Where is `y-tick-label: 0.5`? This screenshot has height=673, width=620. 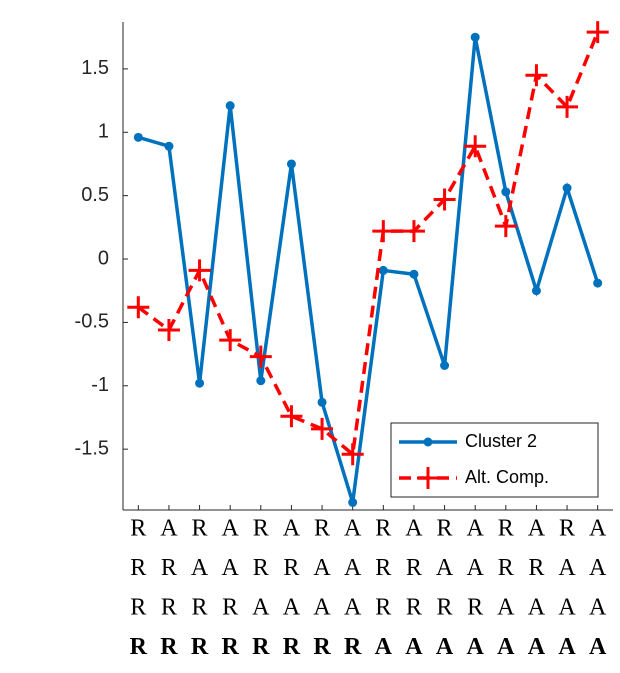
y-tick-label: 0.5 is located at coordinates (95, 195).